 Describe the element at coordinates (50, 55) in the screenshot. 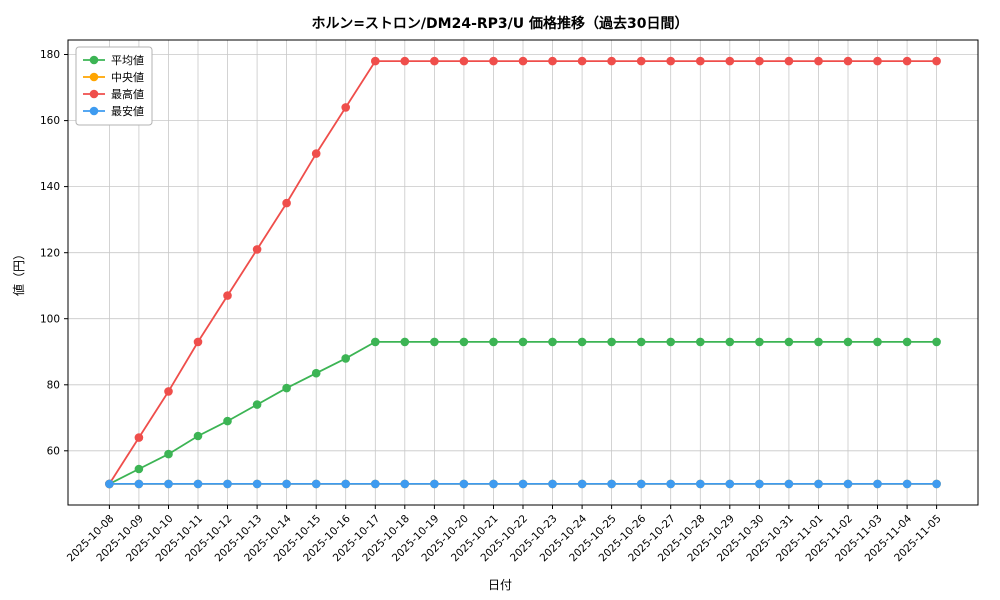

I see `y-tick-label: 180` at that location.